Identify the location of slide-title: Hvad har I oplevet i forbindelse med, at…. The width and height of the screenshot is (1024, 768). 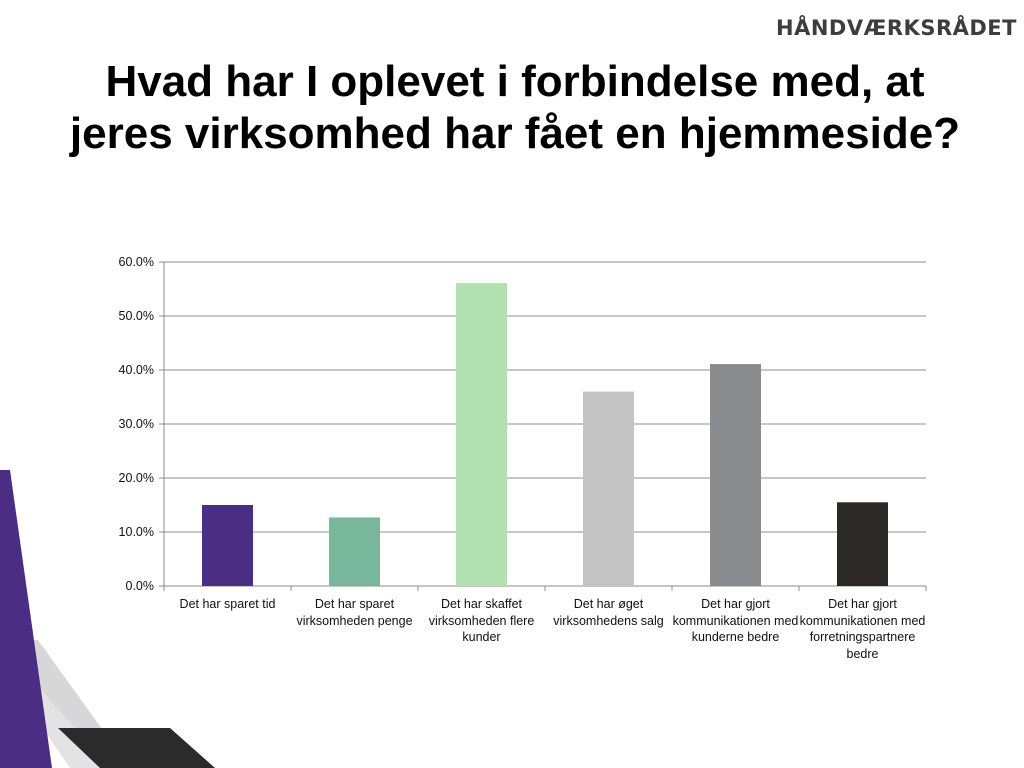
(515, 107).